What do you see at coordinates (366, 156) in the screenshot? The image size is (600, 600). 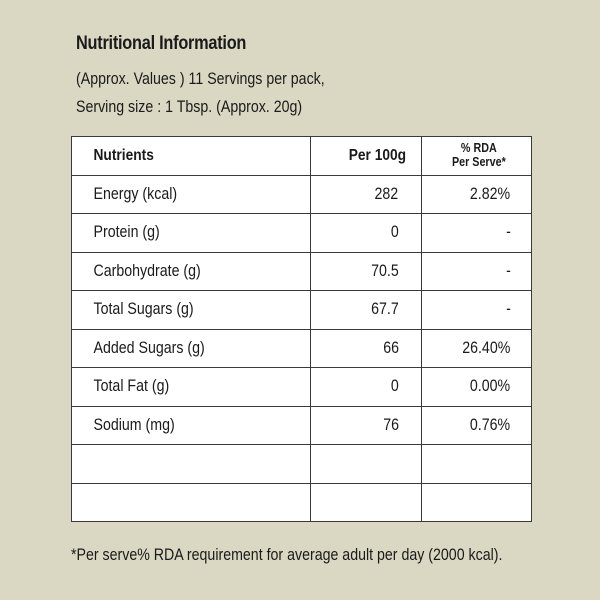 I see `header-per-100g: Per 100g` at bounding box center [366, 156].